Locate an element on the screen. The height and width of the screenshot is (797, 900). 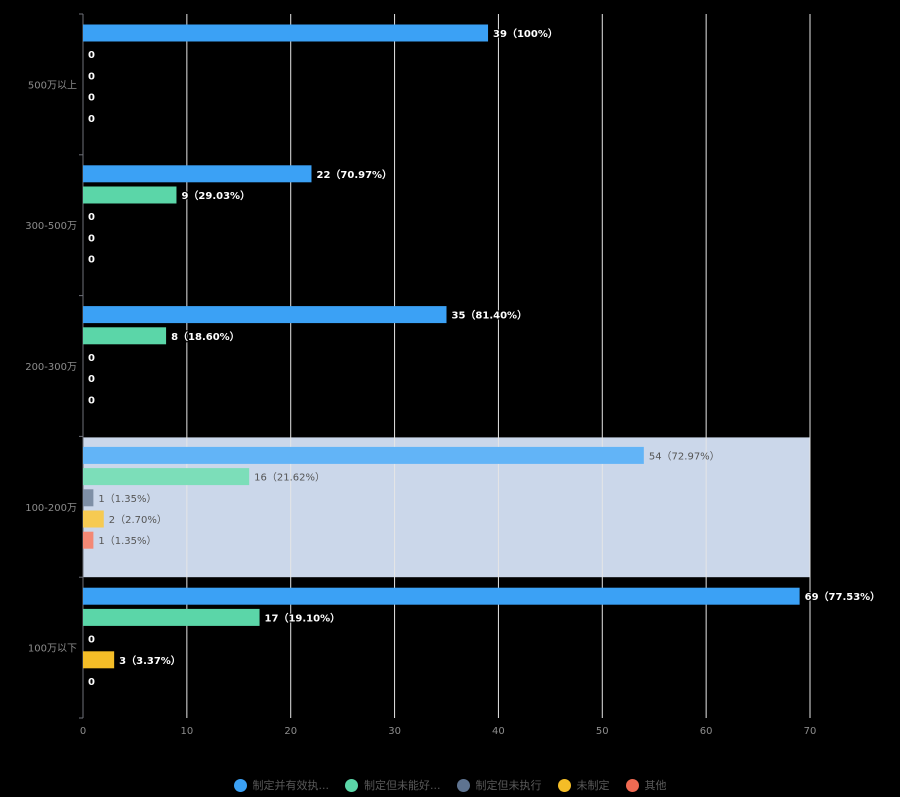
category-label: 100-200万 is located at coordinates (51, 508).